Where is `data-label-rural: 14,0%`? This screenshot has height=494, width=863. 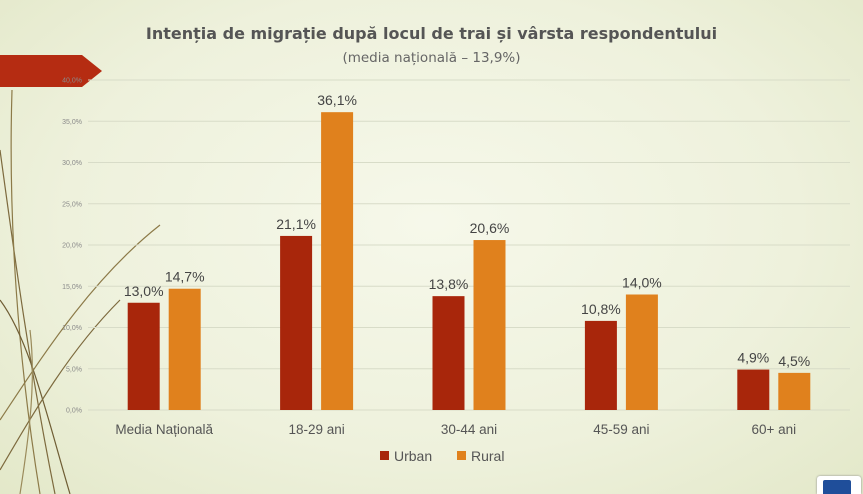 data-label-rural: 14,0% is located at coordinates (642, 283).